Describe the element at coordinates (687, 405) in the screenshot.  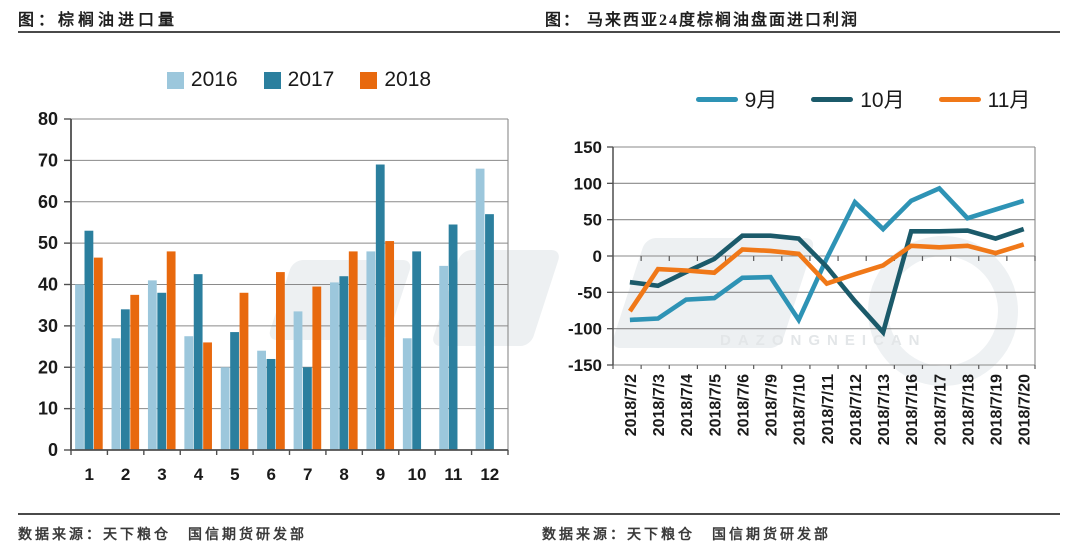
I see `svg-text: 2018/7/4` at that location.